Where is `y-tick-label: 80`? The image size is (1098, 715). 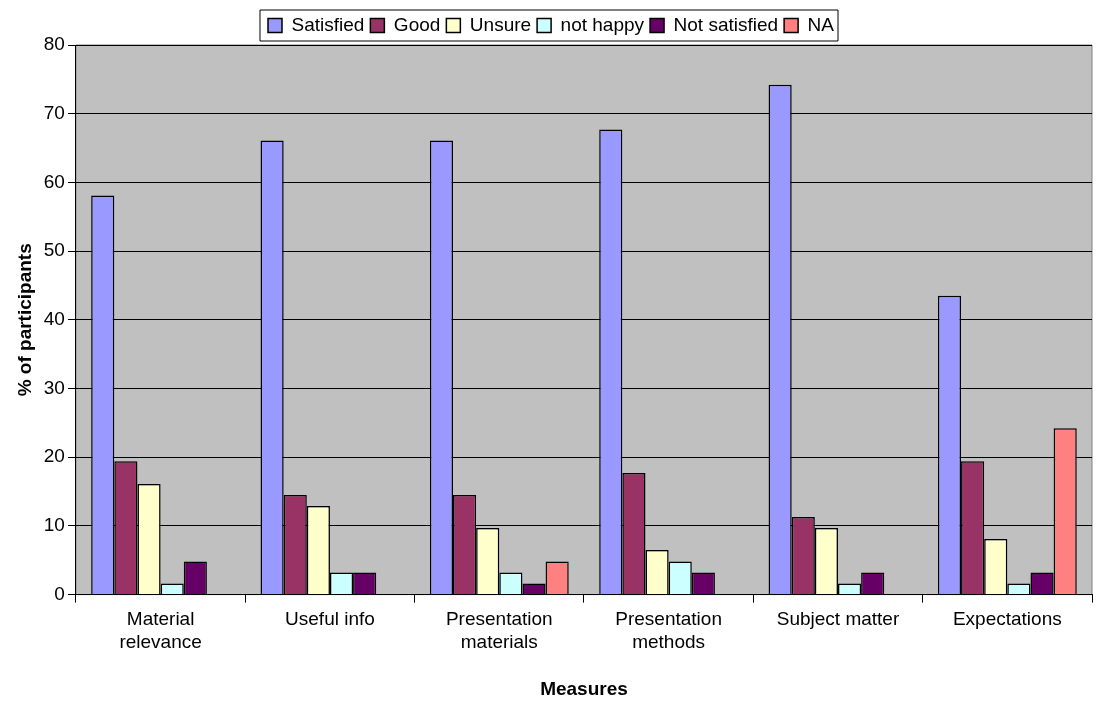
y-tick-label: 80 is located at coordinates (54, 44).